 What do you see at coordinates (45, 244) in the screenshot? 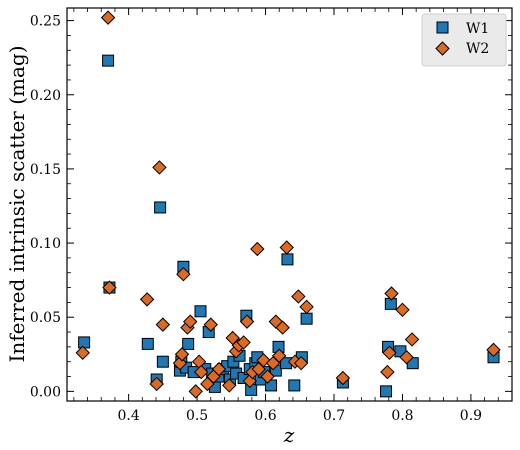
I see `y-tick-label: 0.10` at bounding box center [45, 244].